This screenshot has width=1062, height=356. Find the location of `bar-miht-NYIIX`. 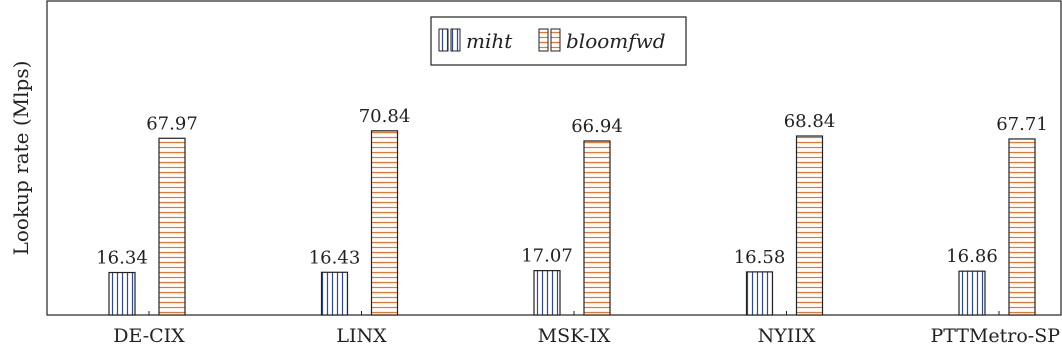

bar-miht-NYIIX is located at coordinates (759, 293).